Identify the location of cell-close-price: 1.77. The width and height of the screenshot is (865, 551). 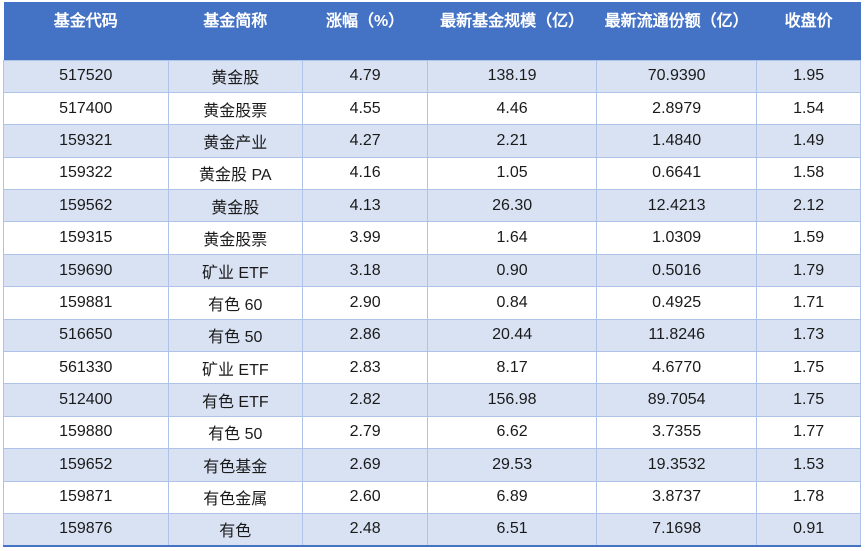
(808, 432).